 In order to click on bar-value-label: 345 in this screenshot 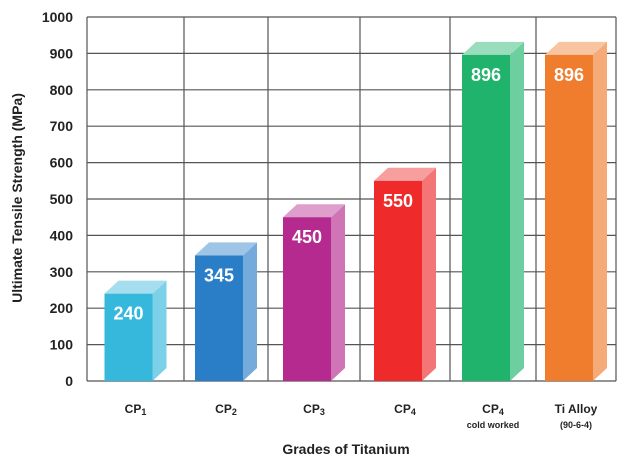, I will do `click(219, 275)`.